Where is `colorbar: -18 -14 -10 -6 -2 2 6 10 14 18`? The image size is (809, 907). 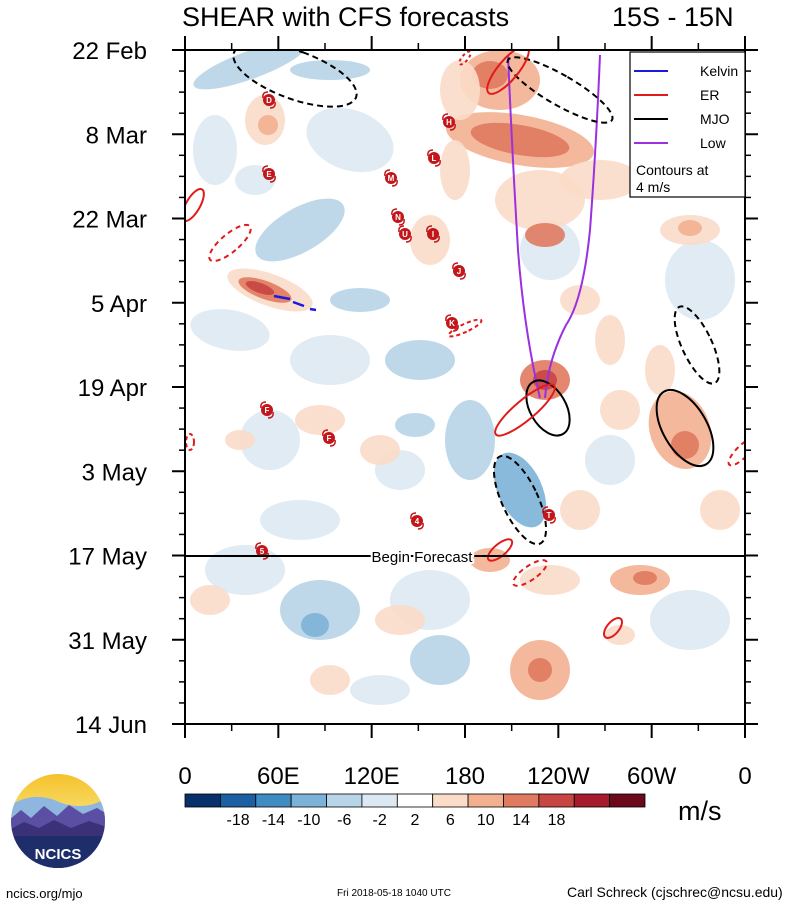
colorbar: -18 -14 -10 -6 -2 2 6 10 14 18 is located at coordinates (415, 811).